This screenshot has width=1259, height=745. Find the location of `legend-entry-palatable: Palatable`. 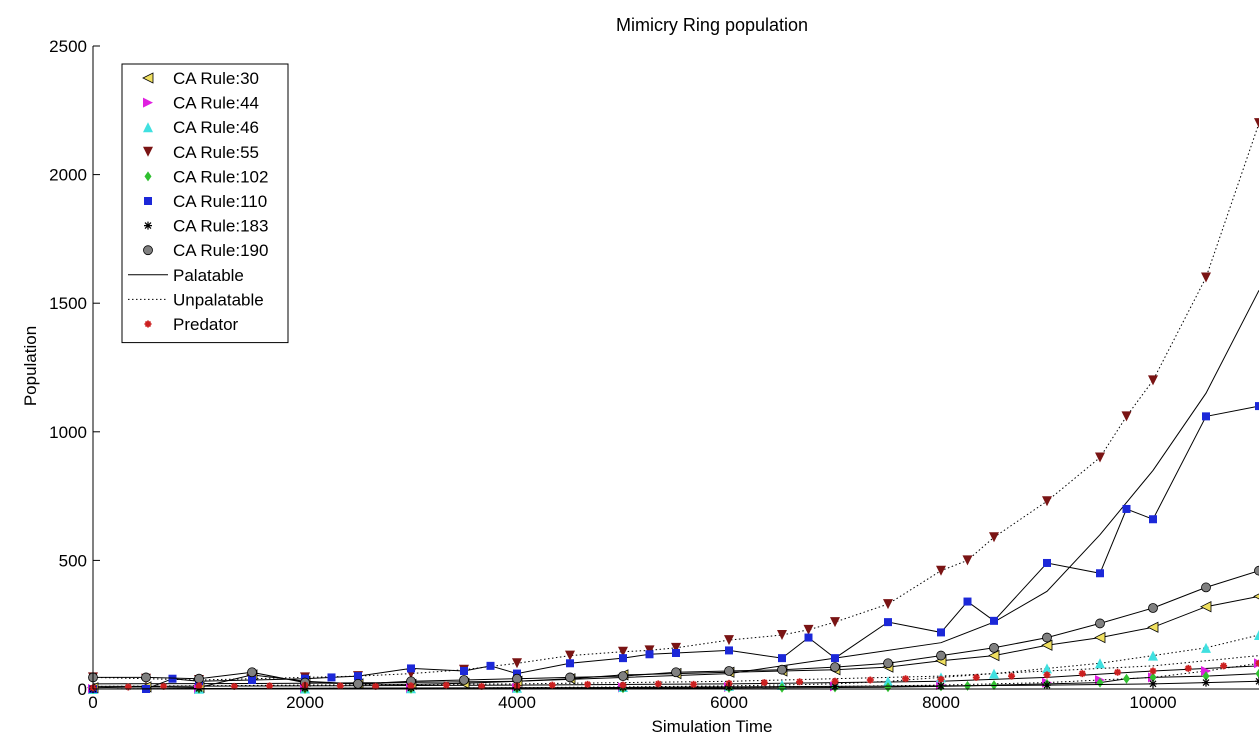

legend-entry-palatable: Palatable is located at coordinates (186, 275).